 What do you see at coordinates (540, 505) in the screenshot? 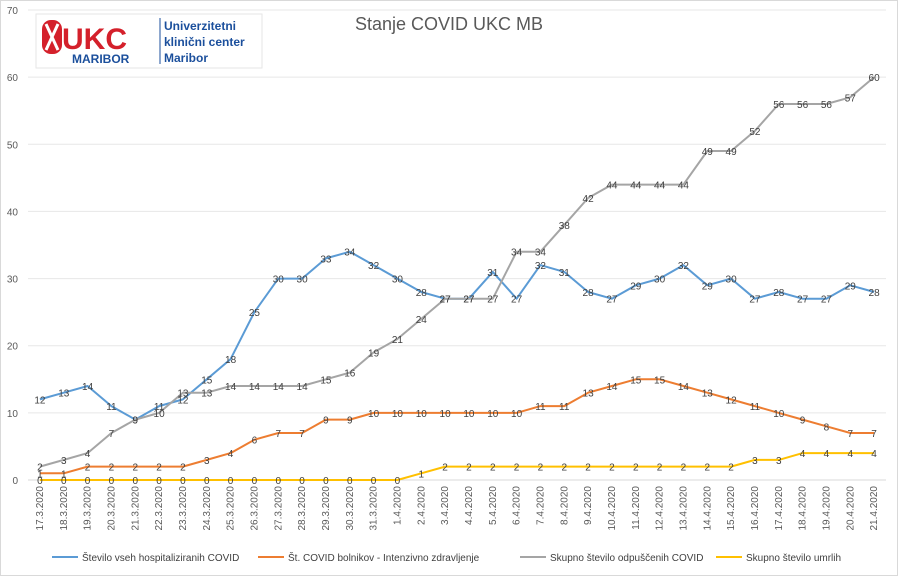
I see `x-tick-label: 7.4.2020` at bounding box center [540, 505].